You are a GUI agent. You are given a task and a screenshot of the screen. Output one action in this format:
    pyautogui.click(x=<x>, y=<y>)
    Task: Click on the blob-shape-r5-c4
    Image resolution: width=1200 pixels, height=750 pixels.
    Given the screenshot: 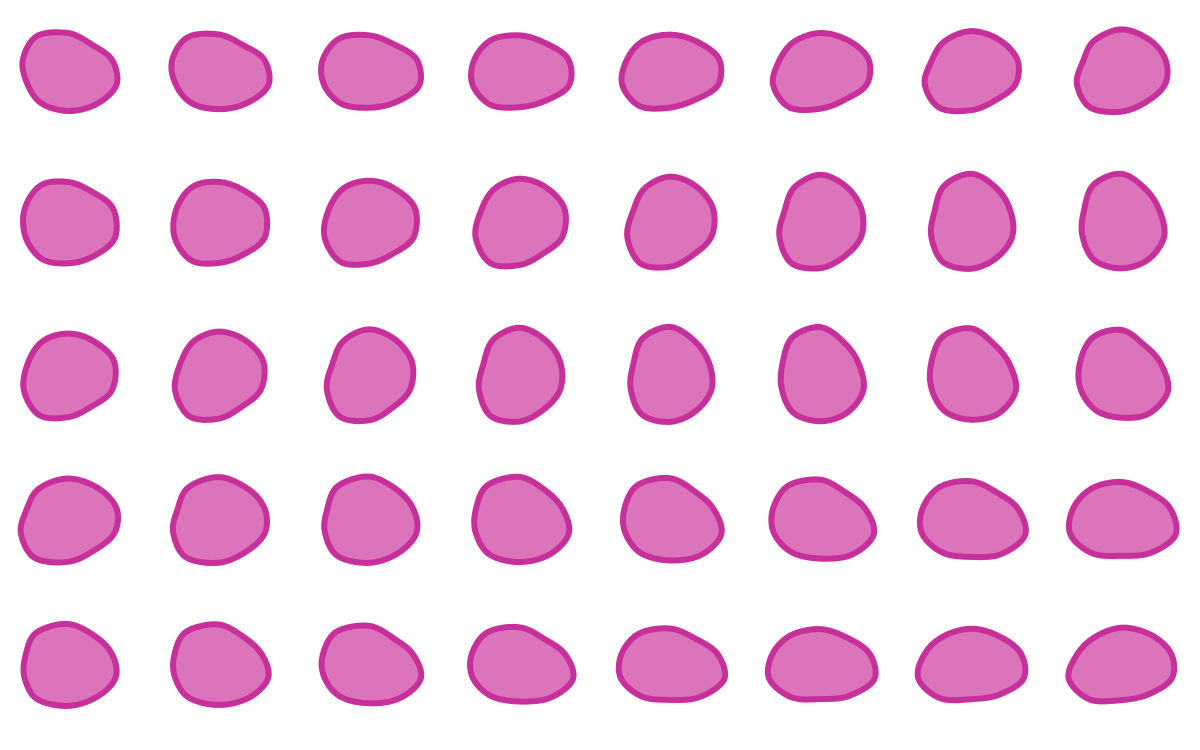 What is the action you would take?
    pyautogui.click(x=522, y=664)
    